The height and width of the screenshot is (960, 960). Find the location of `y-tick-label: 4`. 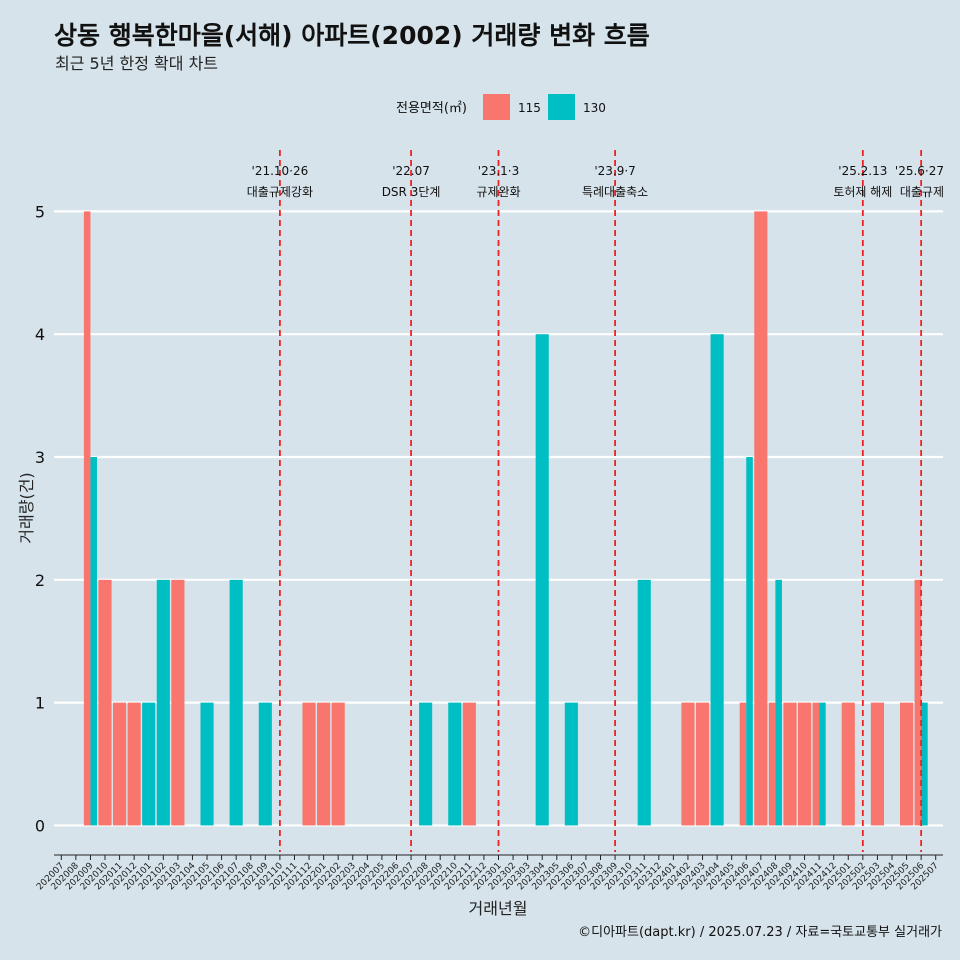

y-tick-label: 4 is located at coordinates (40, 334).